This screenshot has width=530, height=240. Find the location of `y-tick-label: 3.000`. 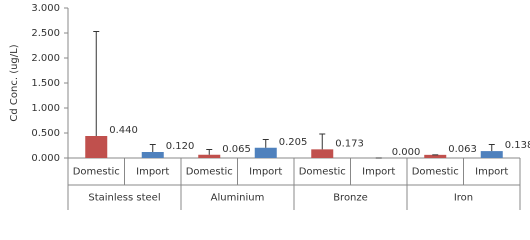

y-tick-label: 3.000 is located at coordinates (45, 8).